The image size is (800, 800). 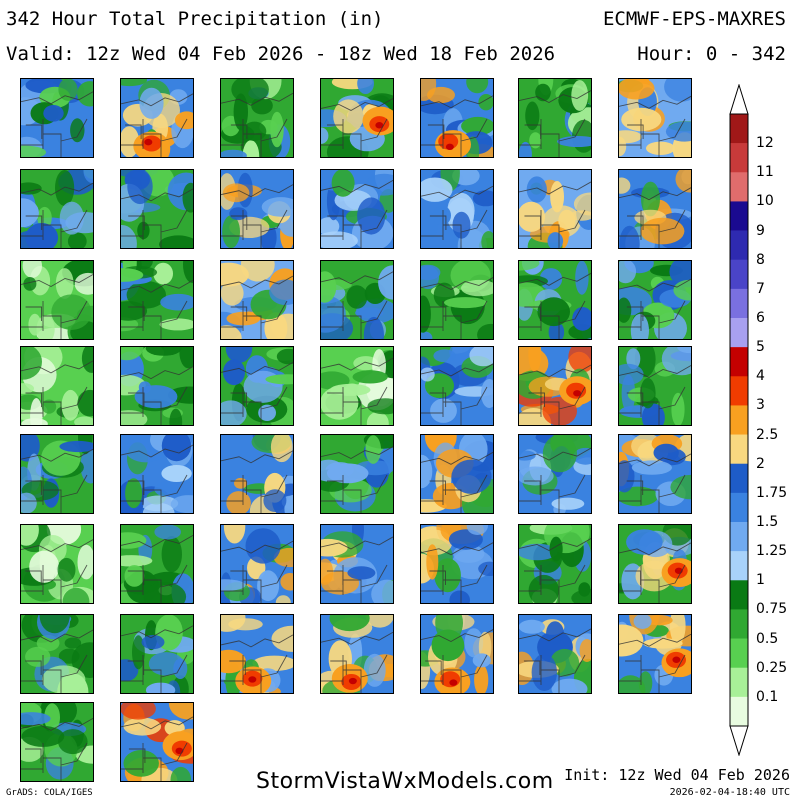 I want to click on colorbar-label: 0.75, so click(x=772, y=609).